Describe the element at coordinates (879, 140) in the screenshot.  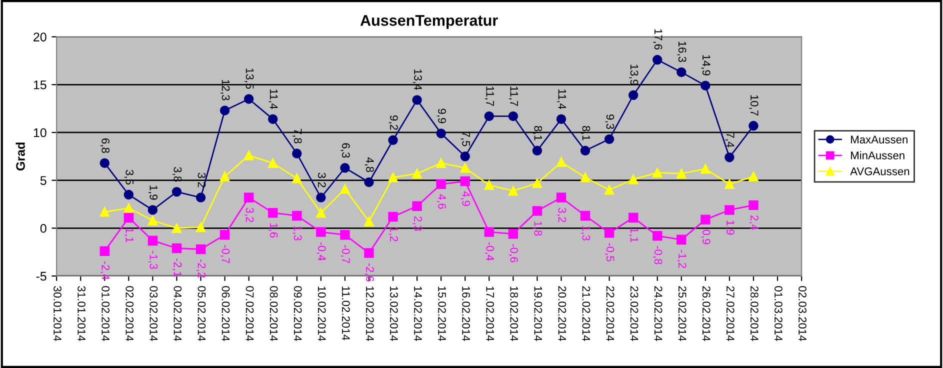
I see `legend-label: MaxAussen` at that location.